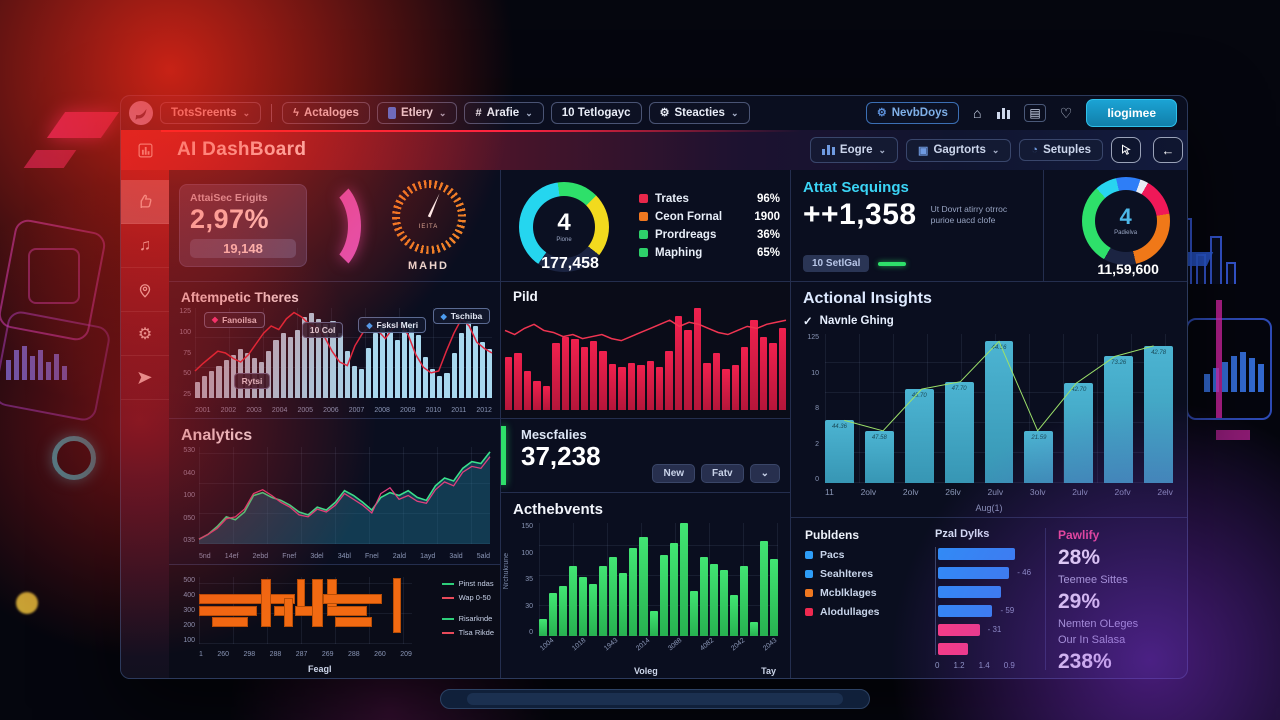 This screenshot has width=1280, height=720. What do you see at coordinates (189, 580) in the screenshot?
I see `y-tick: 500` at bounding box center [189, 580].